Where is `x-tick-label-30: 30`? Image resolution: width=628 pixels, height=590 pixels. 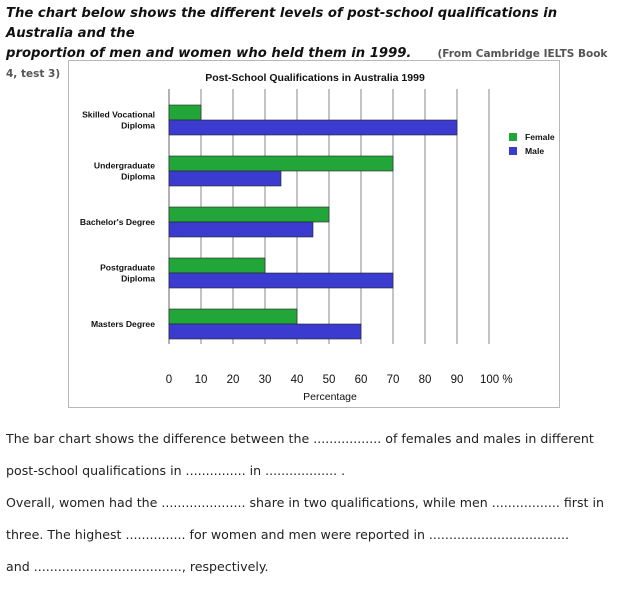 x-tick-label-30: 30 is located at coordinates (265, 380).